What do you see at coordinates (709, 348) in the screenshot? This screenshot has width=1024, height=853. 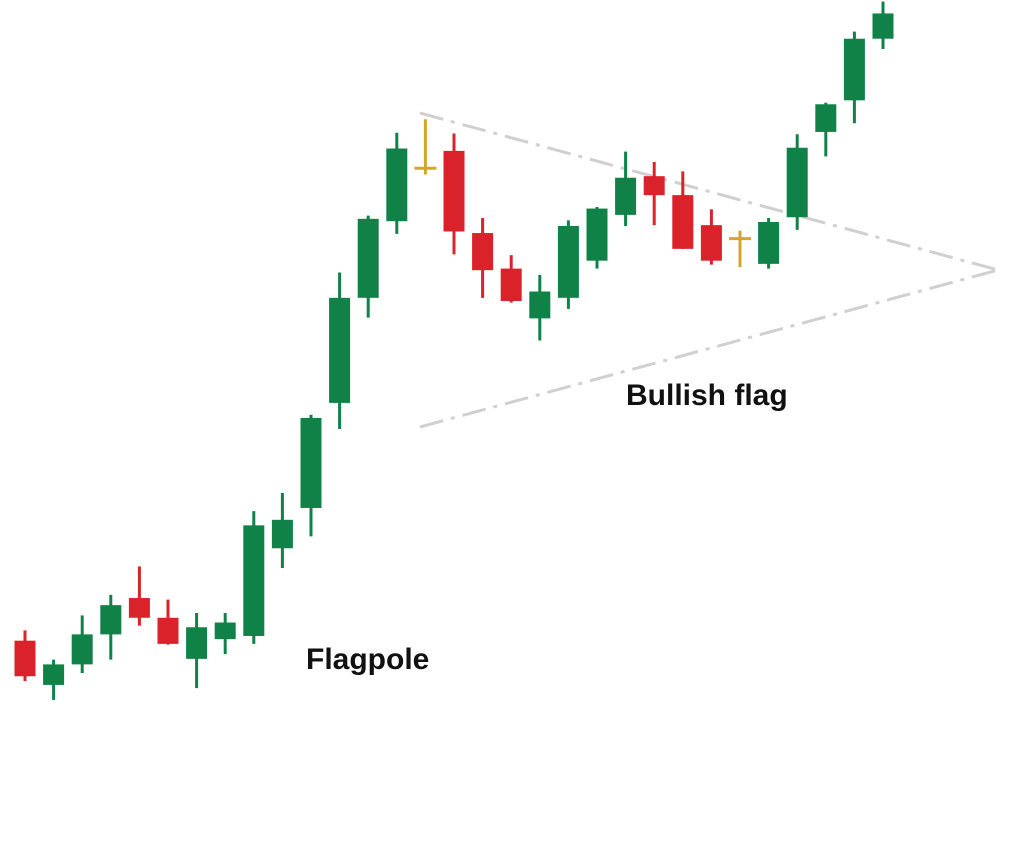 I see `lower-trendline` at bounding box center [709, 348].